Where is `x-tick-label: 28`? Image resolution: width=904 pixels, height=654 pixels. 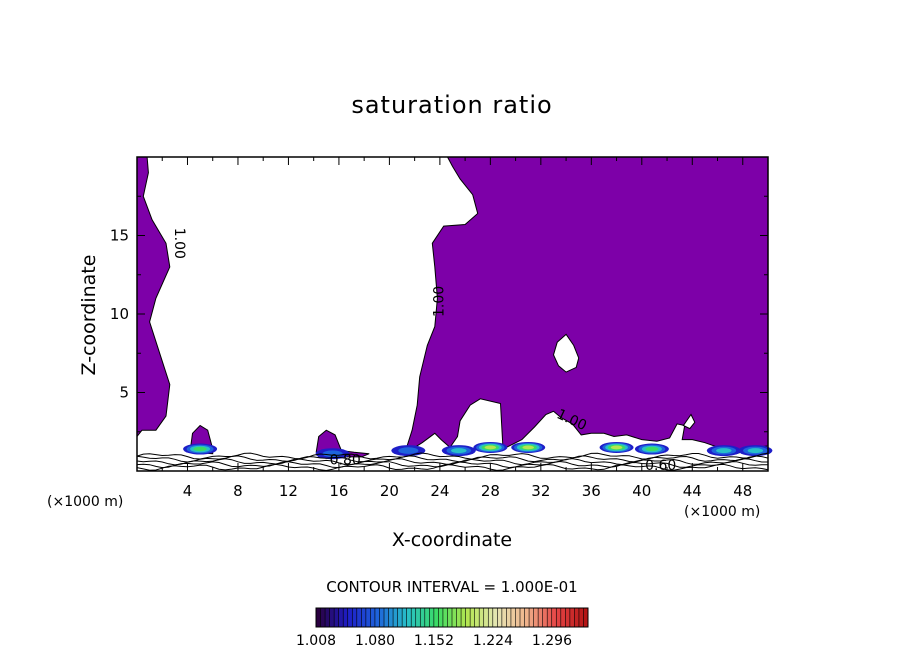 x-tick-label: 28 is located at coordinates (490, 491).